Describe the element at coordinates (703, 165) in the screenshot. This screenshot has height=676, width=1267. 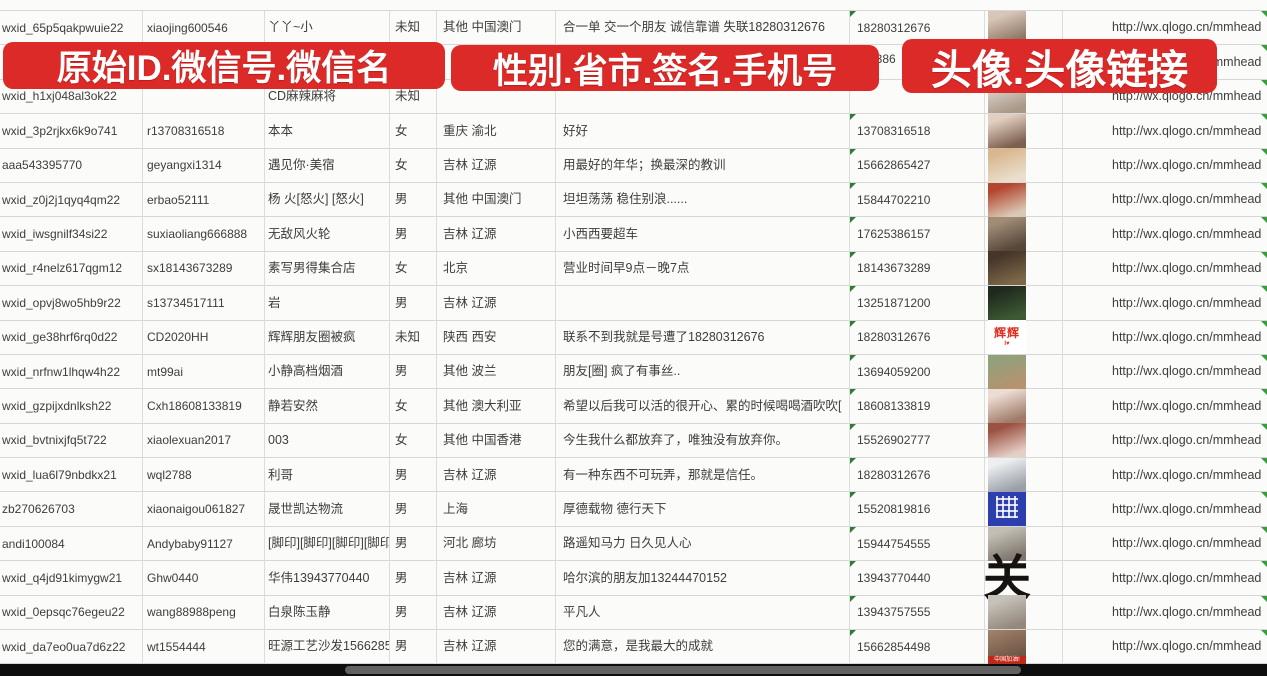
I see `cell-signature: 用最好的年华；换最深的教训` at that location.